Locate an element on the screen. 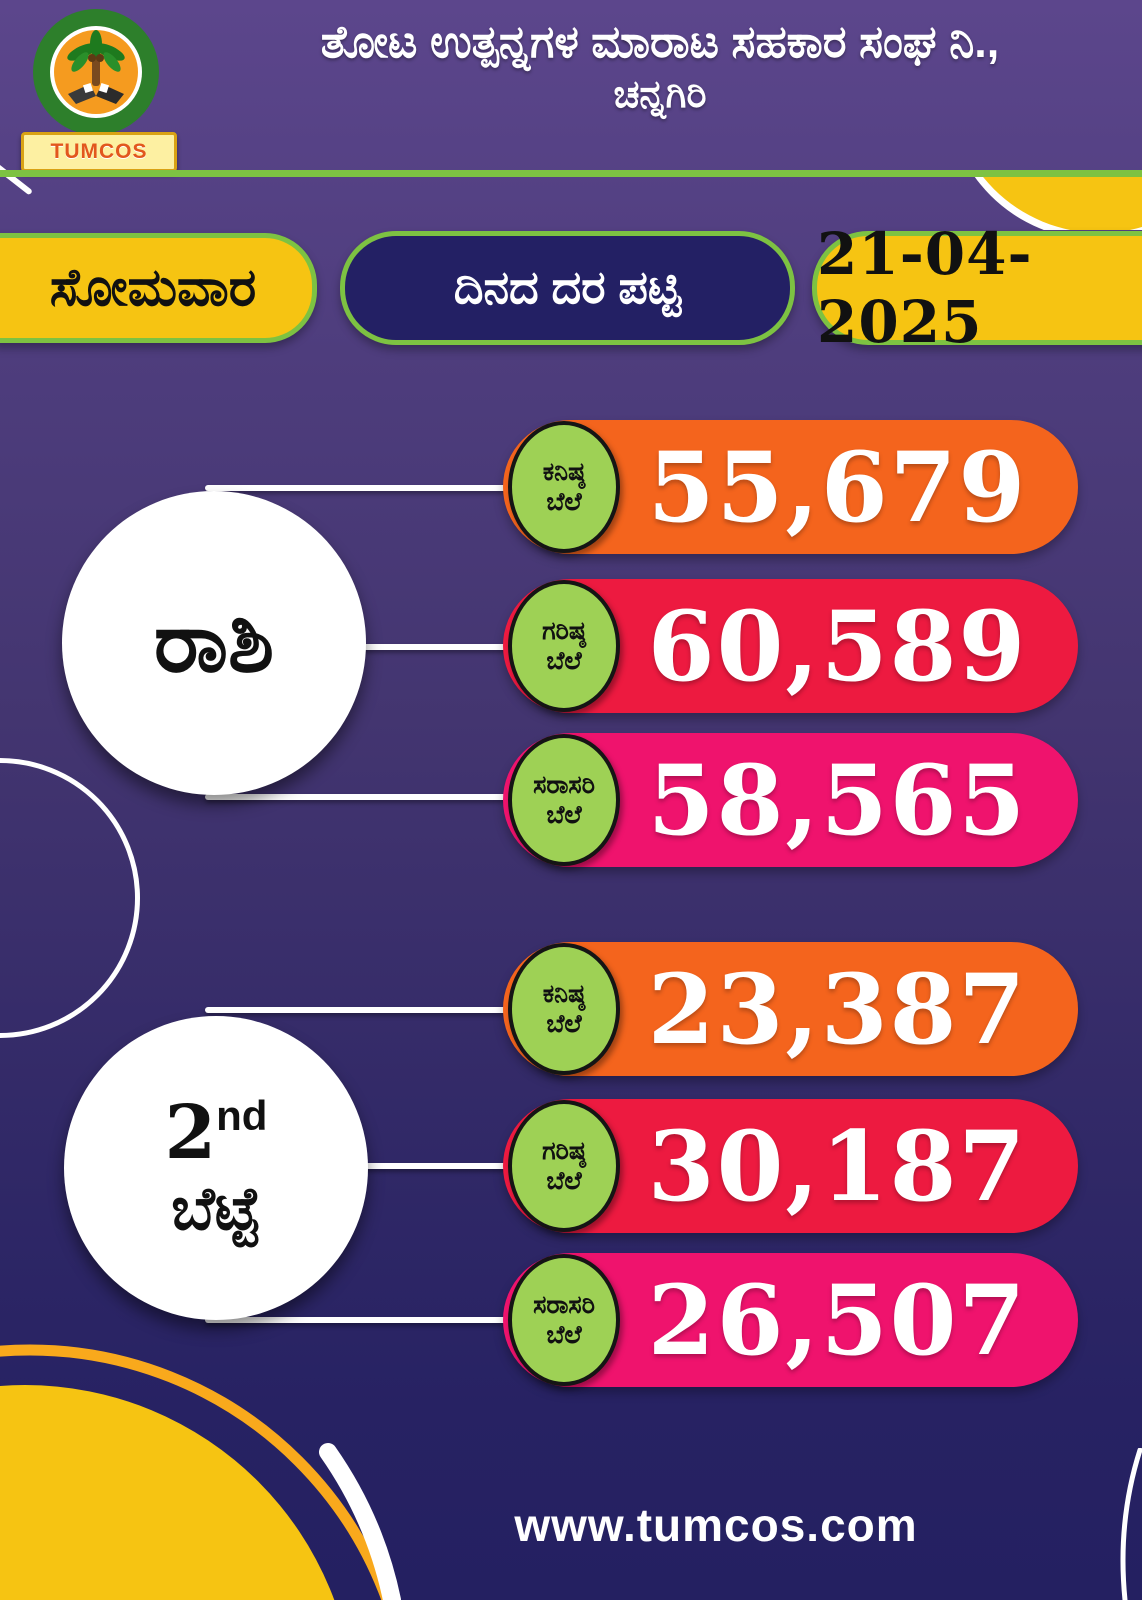 The height and width of the screenshot is (1600, 1142). decor-left-ring is located at coordinates (70, 898).